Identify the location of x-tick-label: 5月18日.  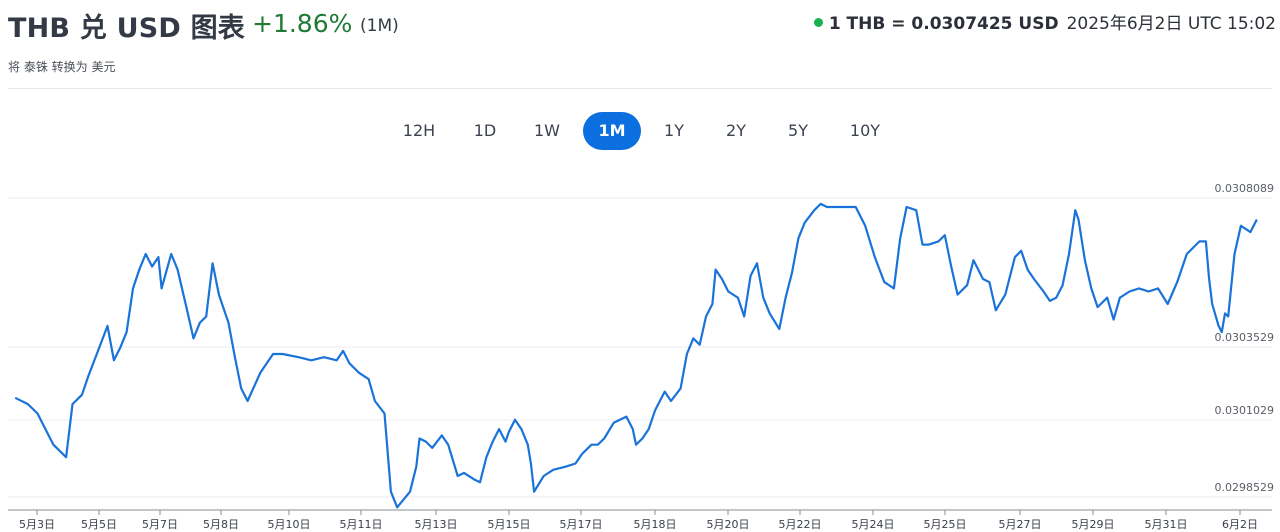
(655, 524).